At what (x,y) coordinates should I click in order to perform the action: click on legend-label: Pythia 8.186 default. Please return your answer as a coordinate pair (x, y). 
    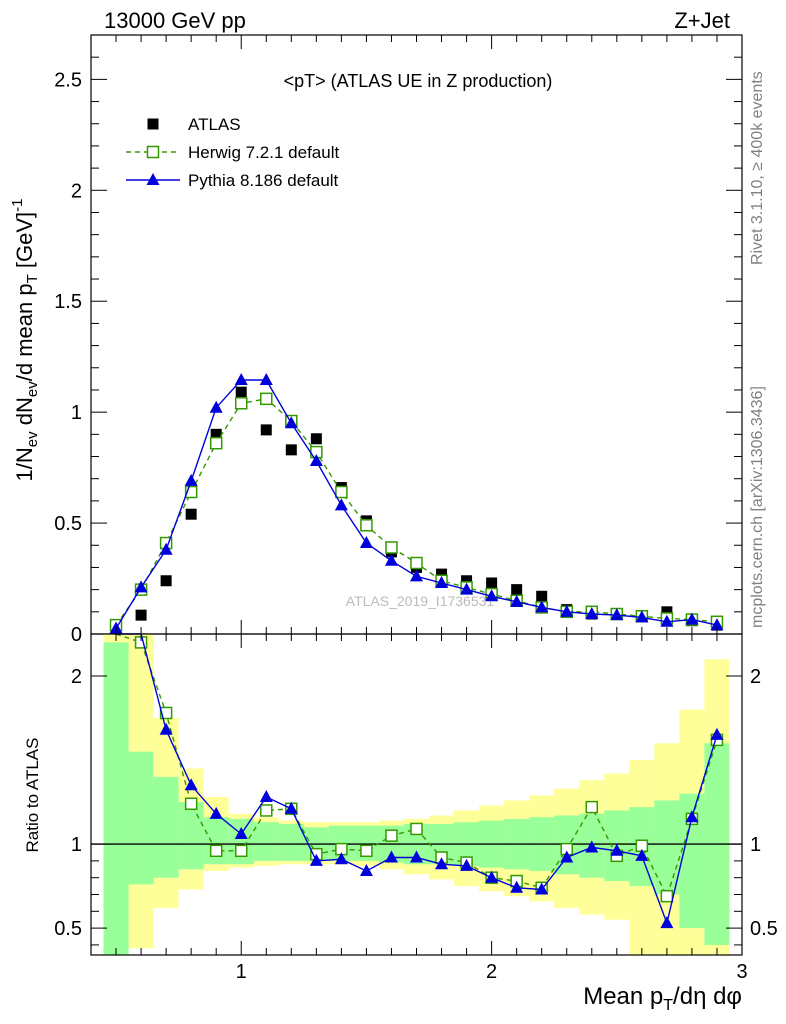
    Looking at the image, I should click on (263, 180).